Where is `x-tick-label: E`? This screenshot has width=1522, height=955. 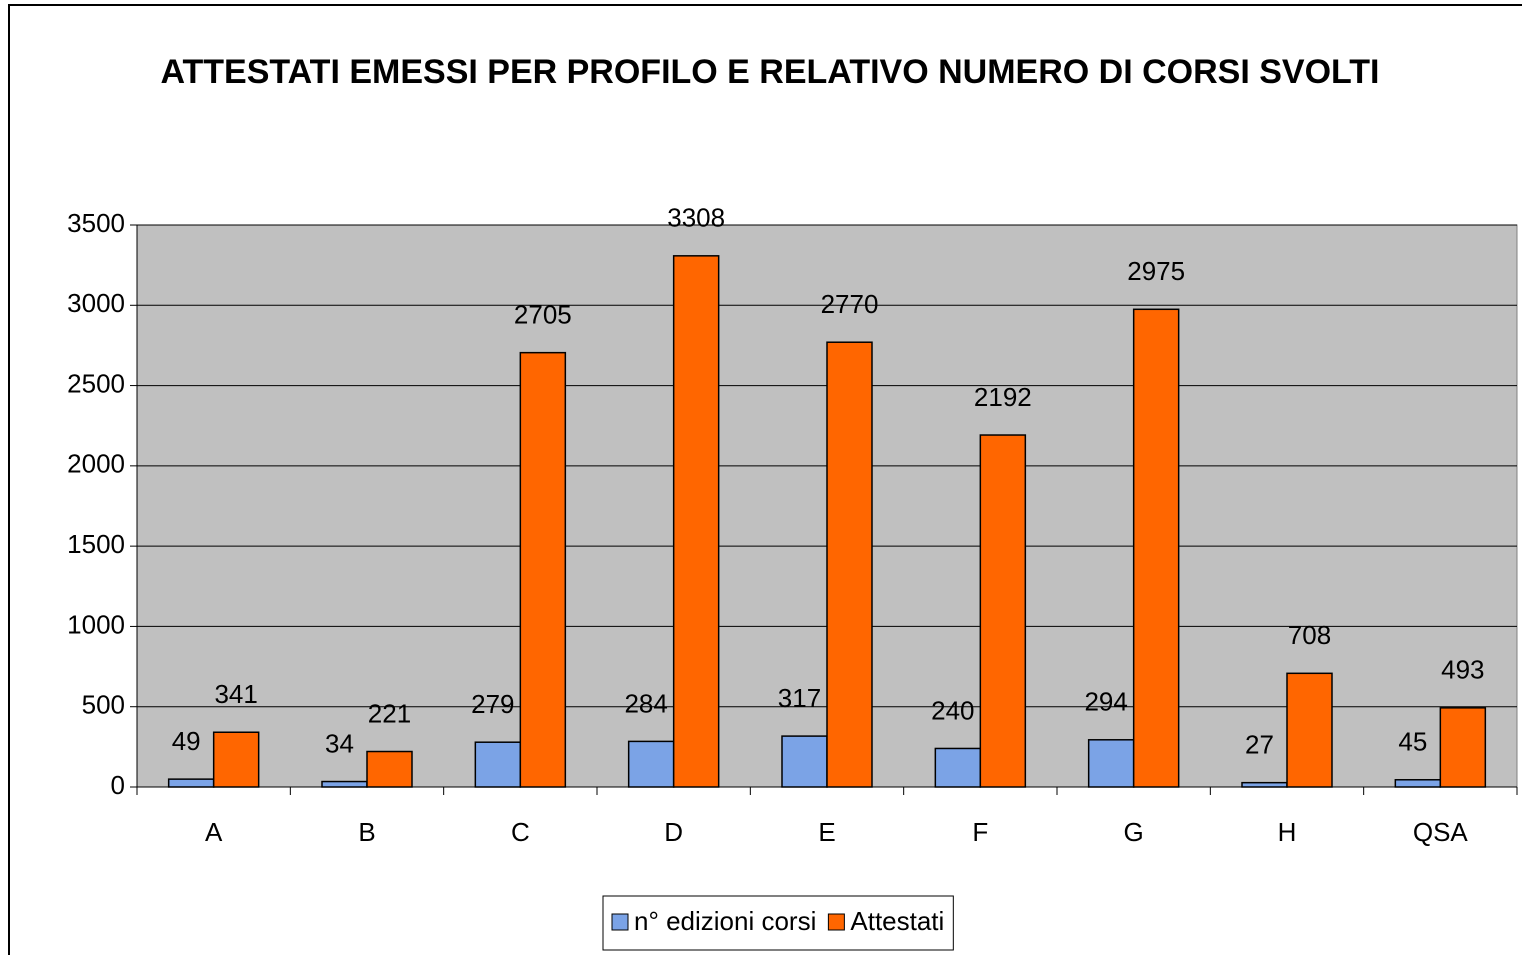
x-tick-label: E is located at coordinates (826, 832).